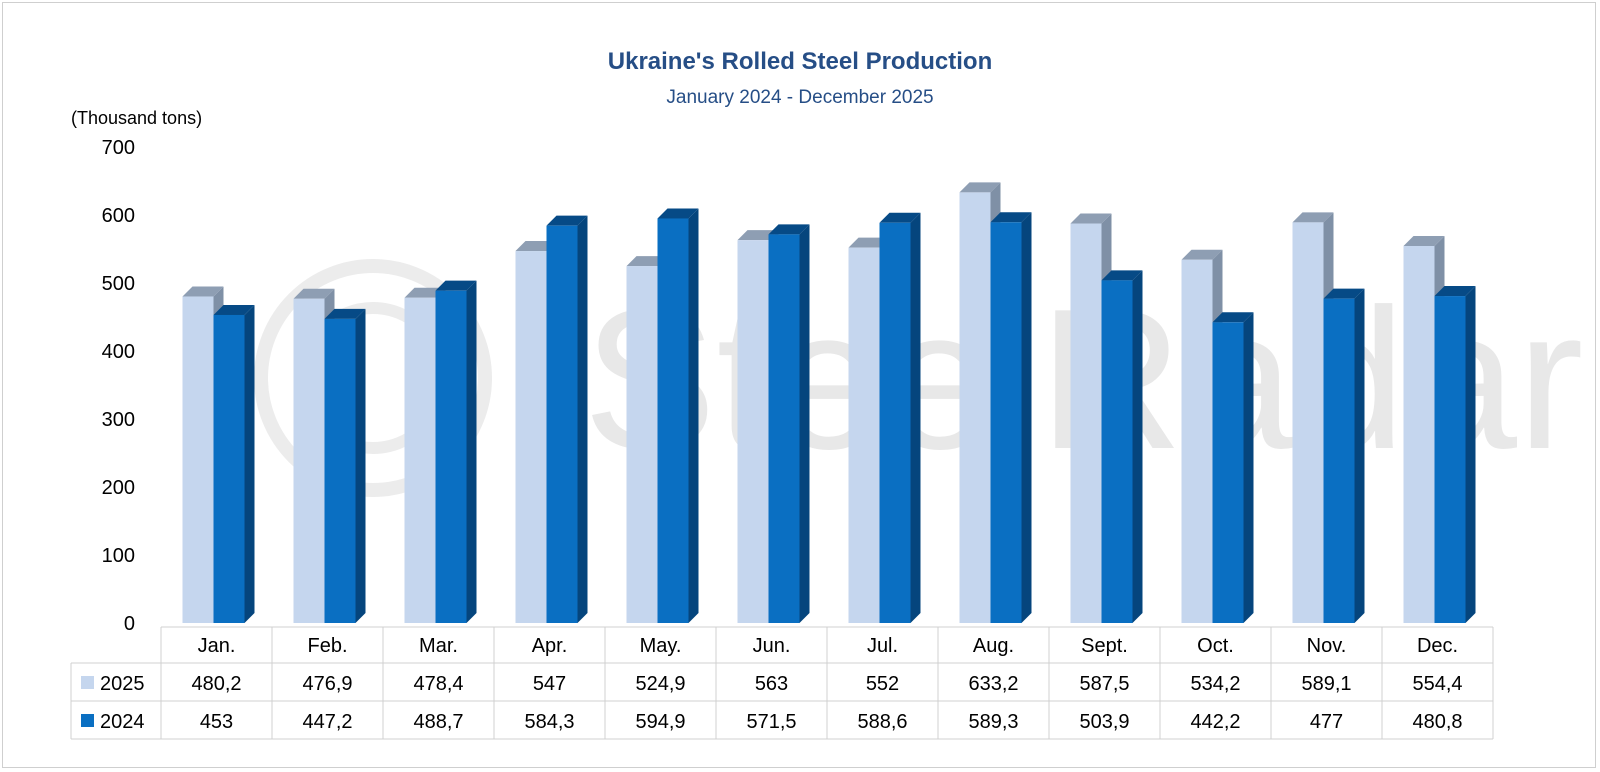 This screenshot has height=772, width=1600. I want to click on x-category-label: Apr., so click(550, 646).